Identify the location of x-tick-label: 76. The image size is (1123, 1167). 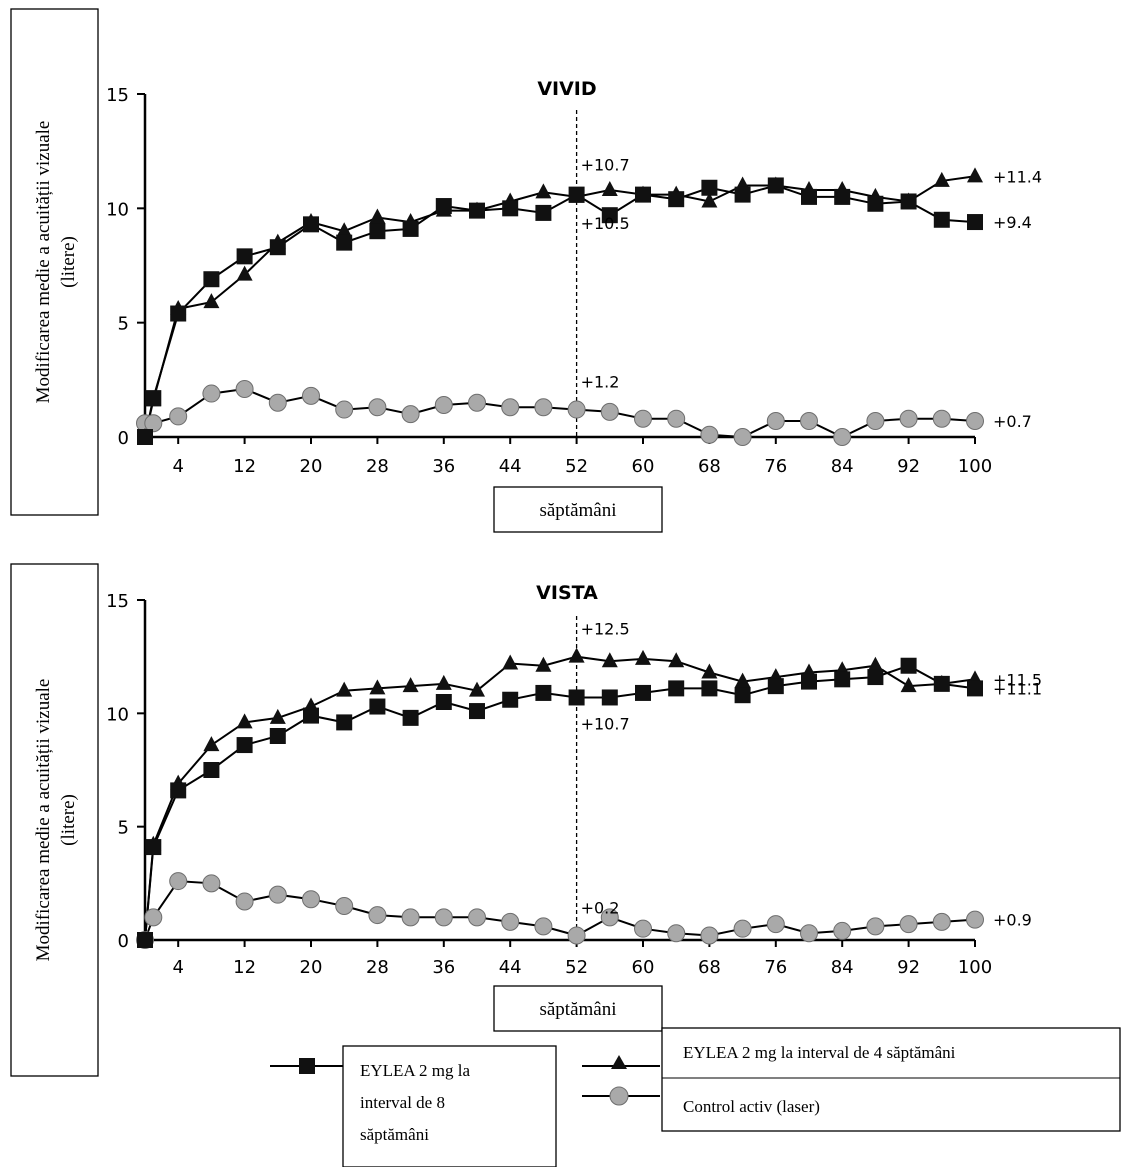
(775, 967).